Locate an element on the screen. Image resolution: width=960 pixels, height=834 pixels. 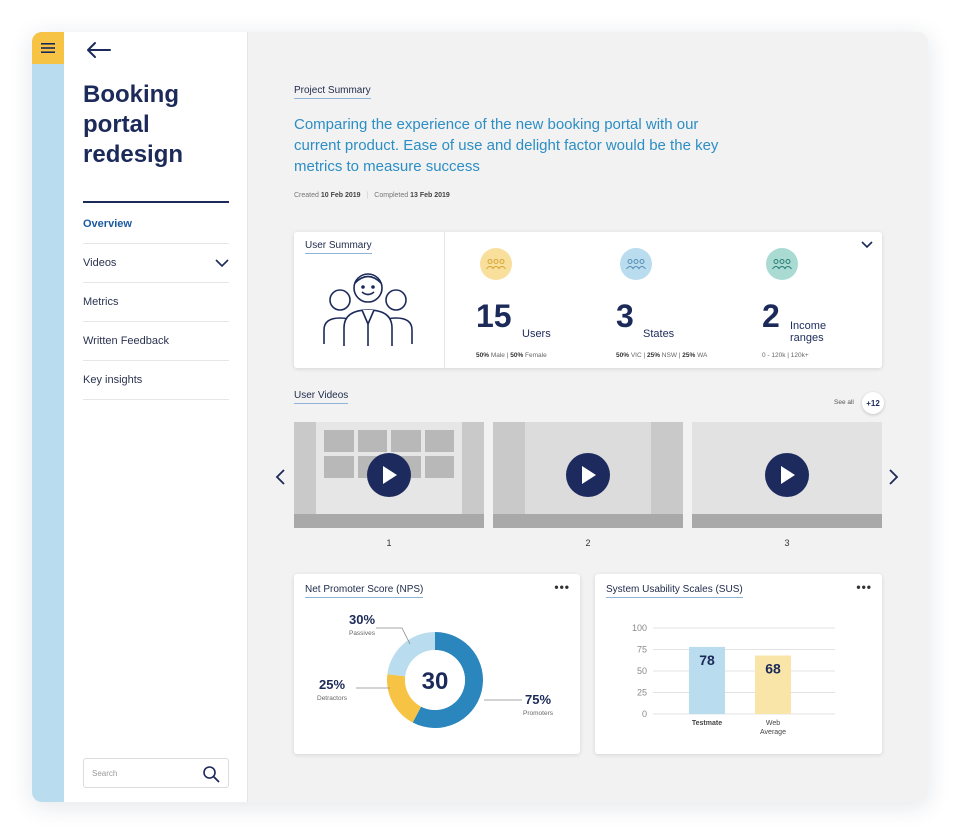
donut-slice-detractors is located at coordinates (404, 698).